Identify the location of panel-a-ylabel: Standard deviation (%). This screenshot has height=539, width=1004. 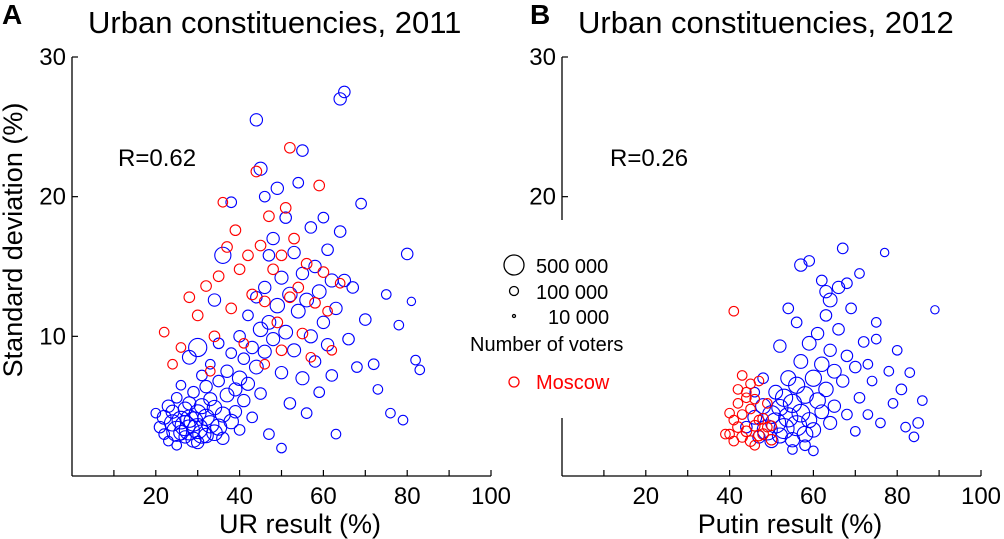
(14, 240).